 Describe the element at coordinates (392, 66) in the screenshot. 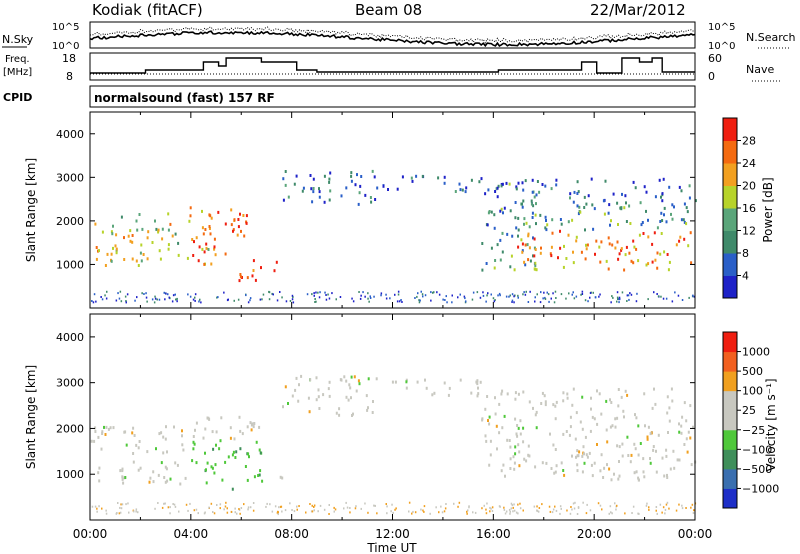

I see `freq-panel` at that location.